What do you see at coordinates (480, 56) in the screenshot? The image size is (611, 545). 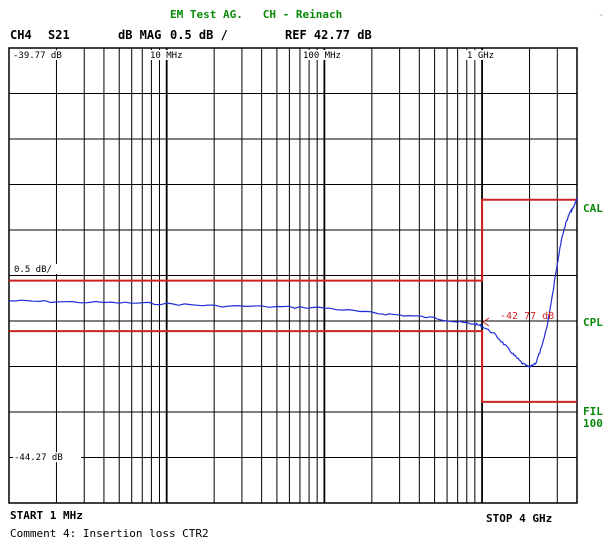 I see `freq-1ghz-label: 1 GHz` at bounding box center [480, 56].